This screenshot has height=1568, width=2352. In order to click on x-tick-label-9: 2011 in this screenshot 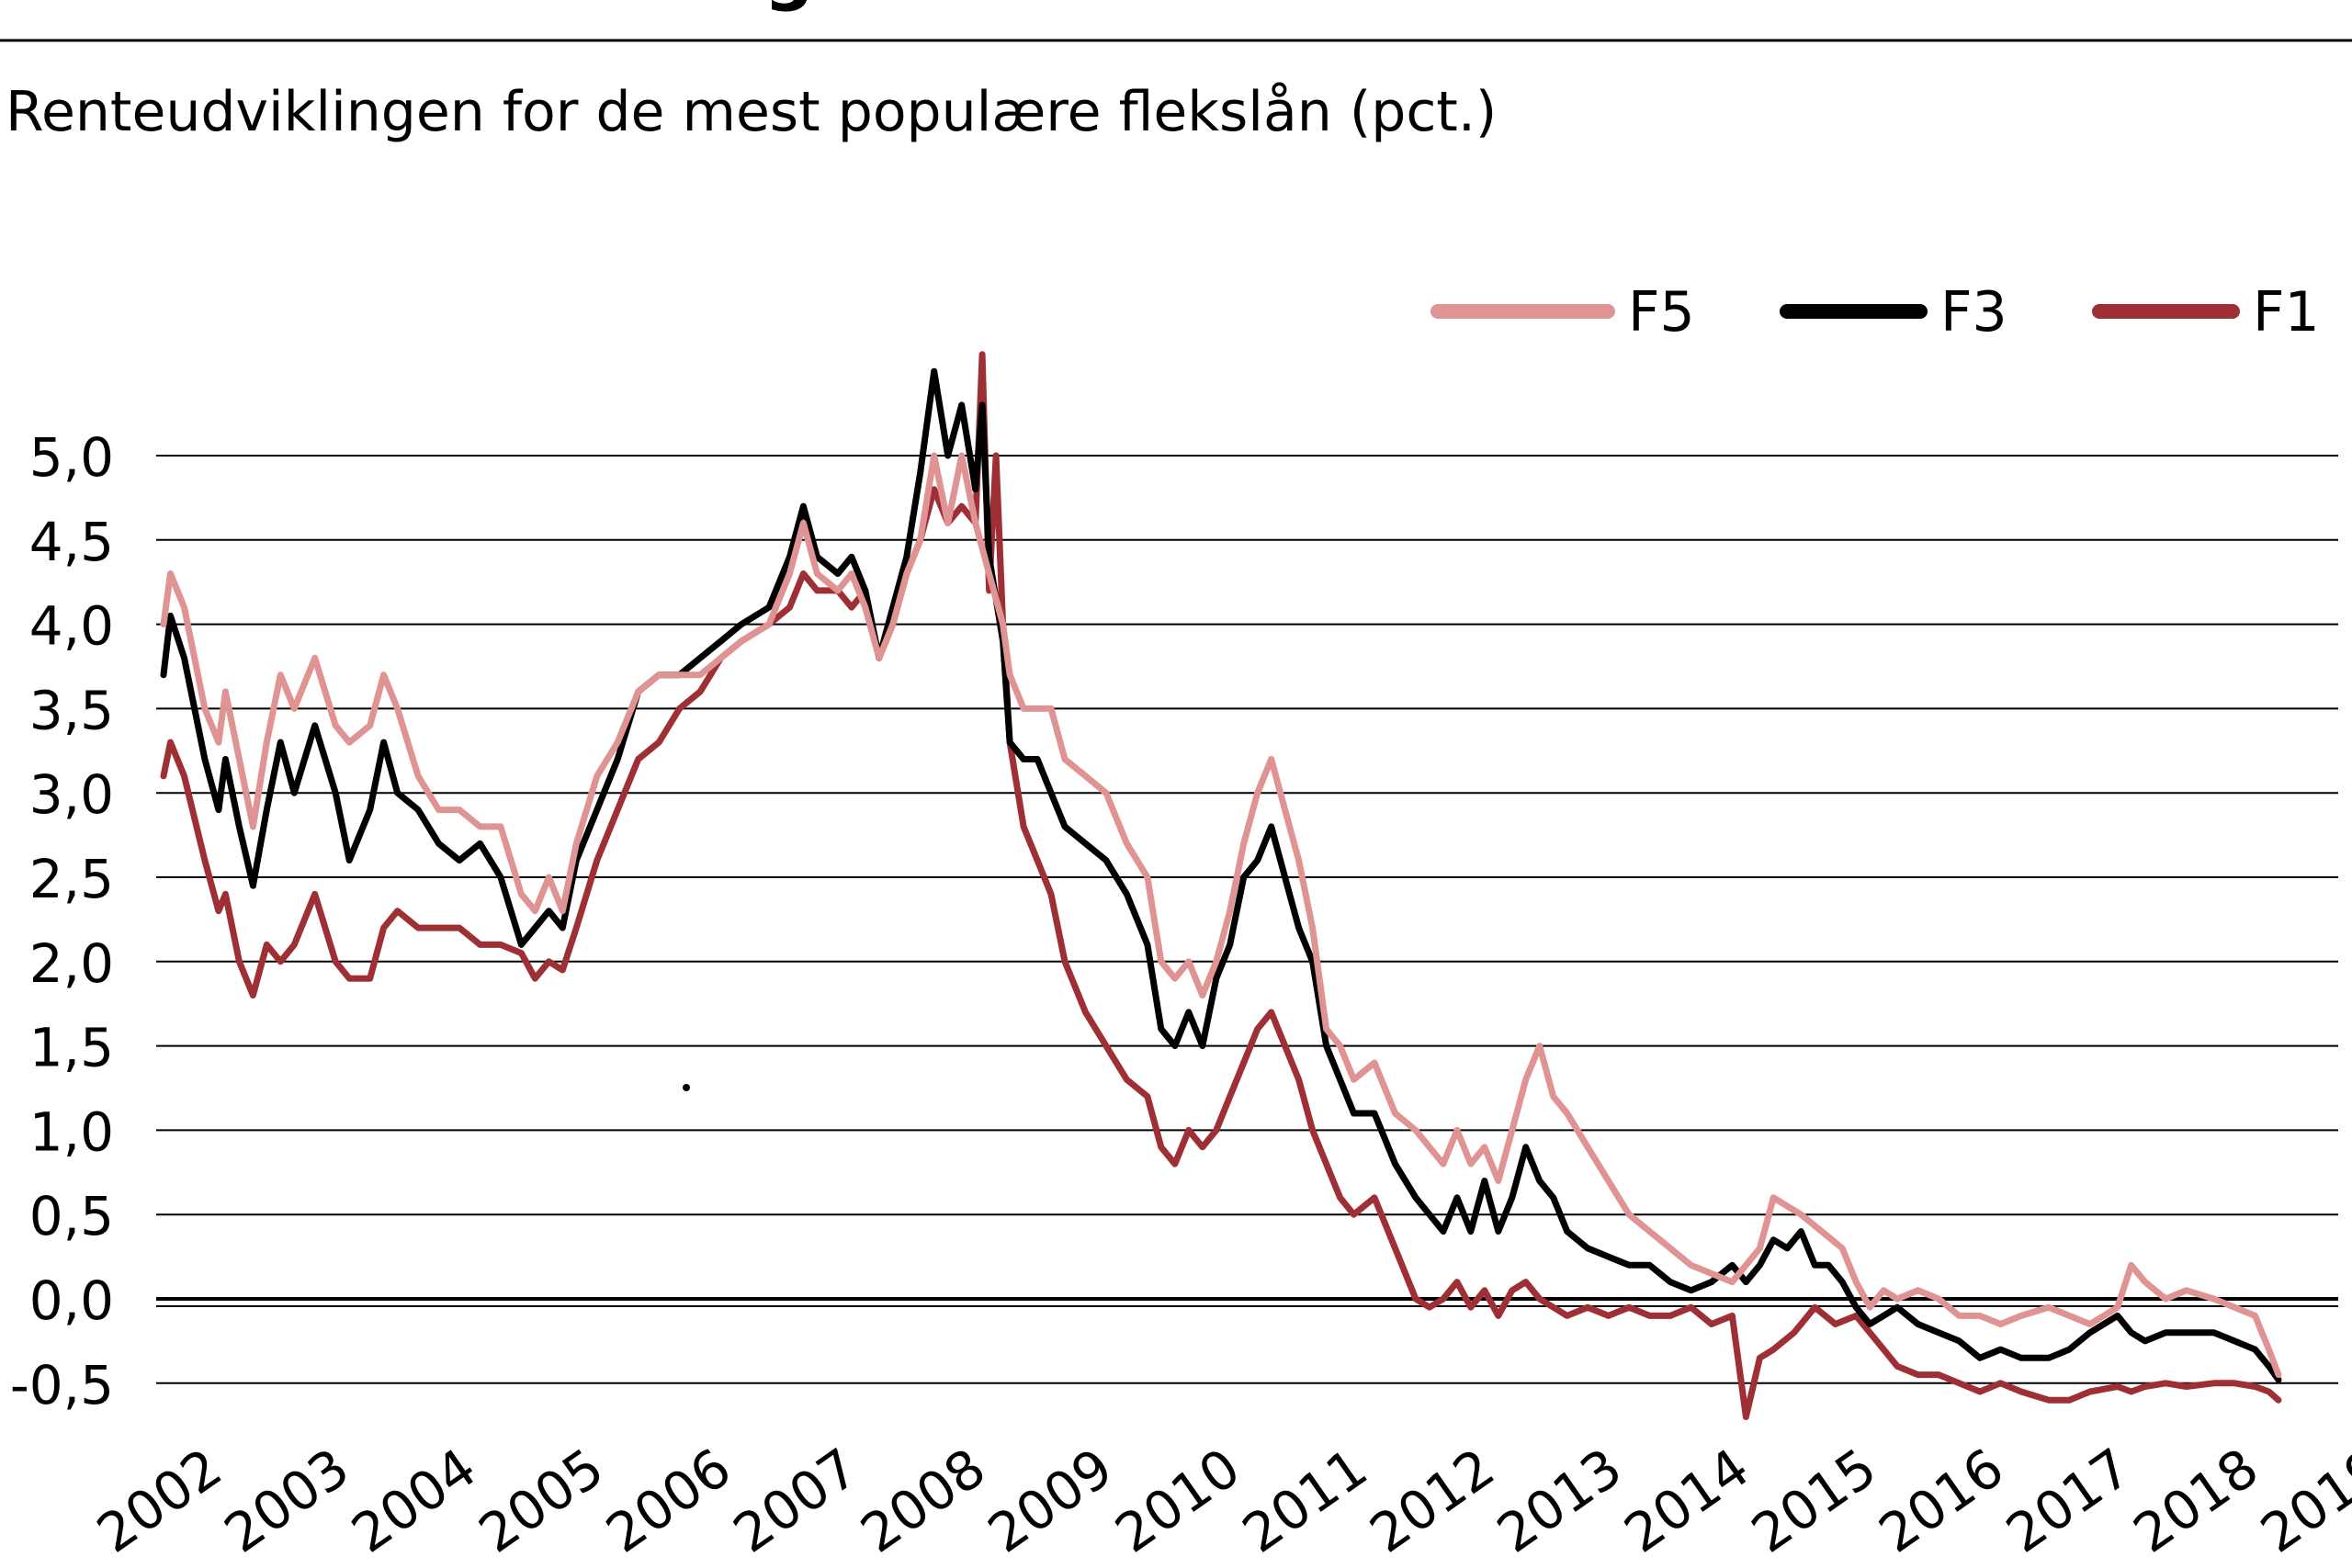, I will do `click(1304, 1500)`.